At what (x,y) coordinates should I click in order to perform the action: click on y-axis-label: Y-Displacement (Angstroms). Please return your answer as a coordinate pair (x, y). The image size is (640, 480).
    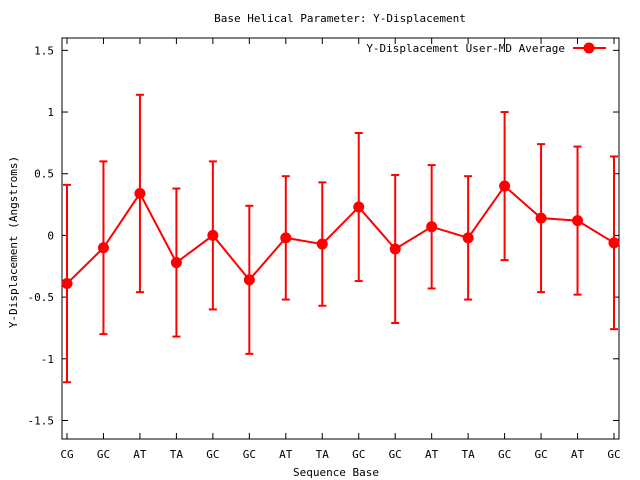
    Looking at the image, I should click on (13, 242).